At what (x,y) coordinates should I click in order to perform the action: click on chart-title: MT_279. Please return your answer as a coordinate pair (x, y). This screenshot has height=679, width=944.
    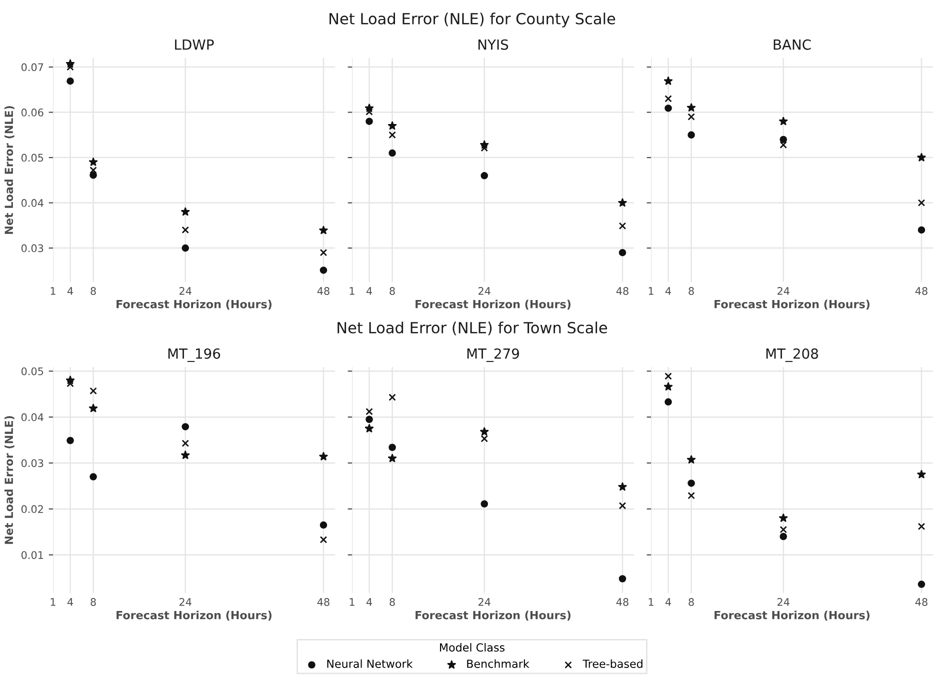
    Looking at the image, I should click on (493, 355).